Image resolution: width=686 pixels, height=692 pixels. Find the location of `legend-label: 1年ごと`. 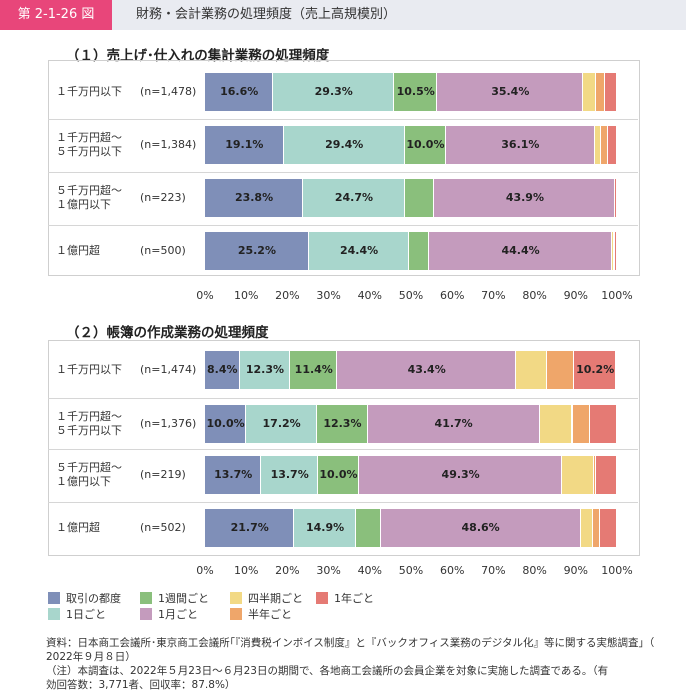

legend-label: 1年ごと is located at coordinates (354, 598).